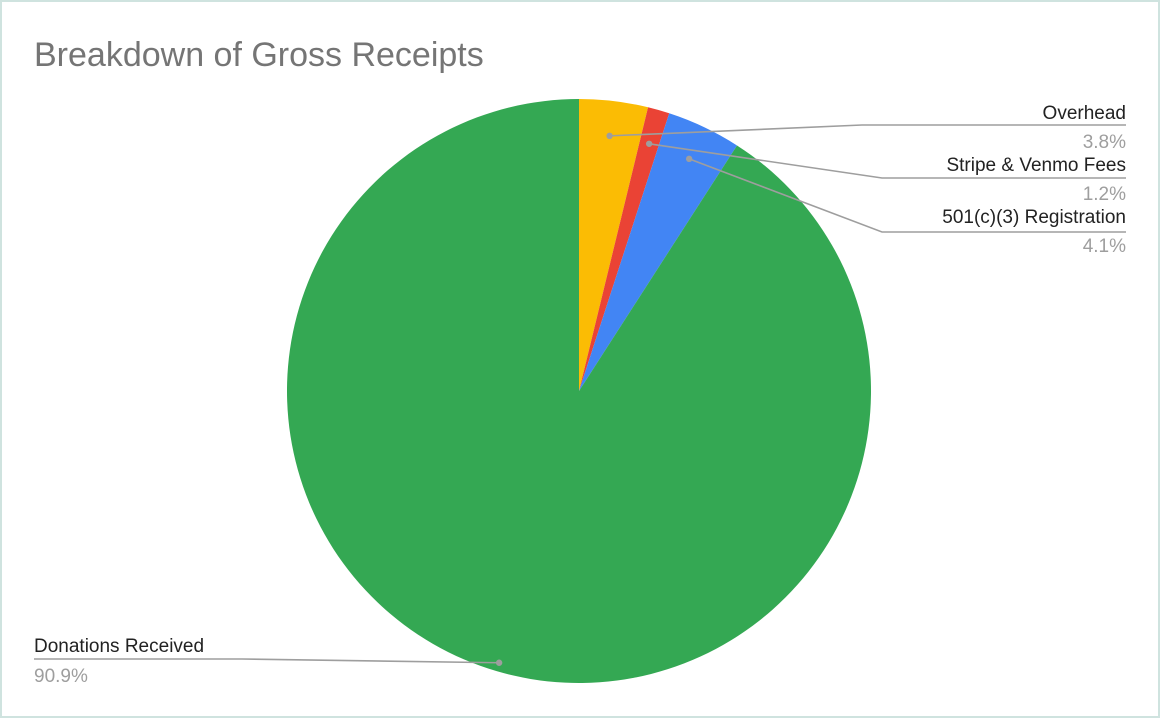 This screenshot has height=718, width=1160. What do you see at coordinates (1104, 246) in the screenshot?
I see `slice-percent-501-c-3-registration: 4.1%` at bounding box center [1104, 246].